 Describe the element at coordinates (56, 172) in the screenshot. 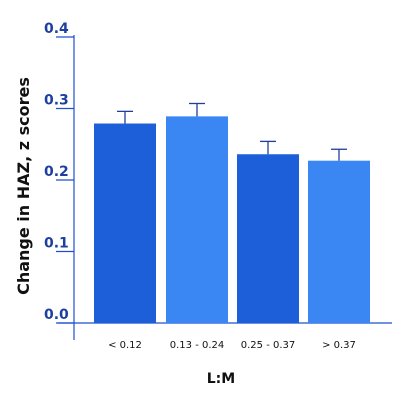

I see `y-tick-label: 0.2` at that location.